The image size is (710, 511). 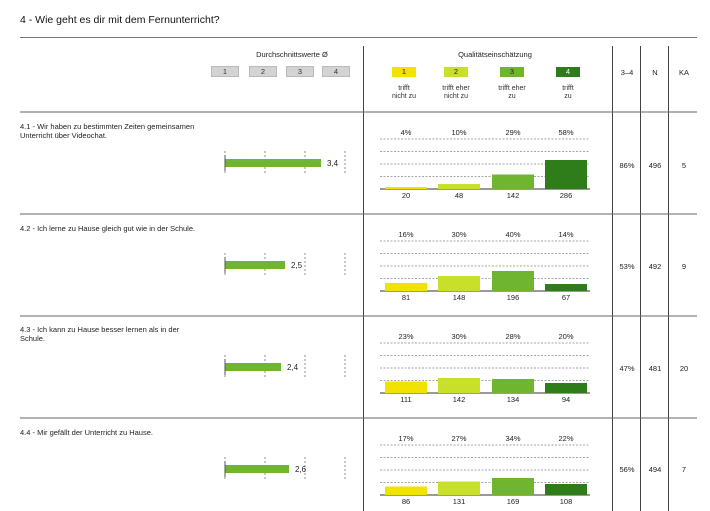 I want to click on q4-n: 494, so click(x=655, y=469).